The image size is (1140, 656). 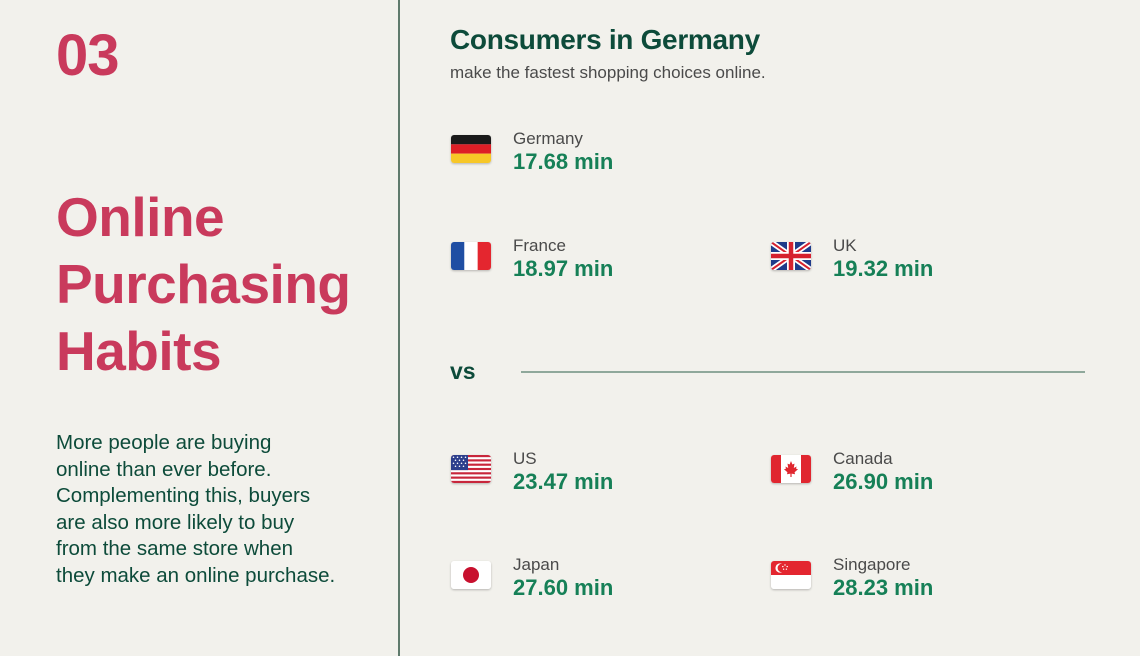 What do you see at coordinates (605, 39) in the screenshot?
I see `panel-title: Consumers in Germany` at bounding box center [605, 39].